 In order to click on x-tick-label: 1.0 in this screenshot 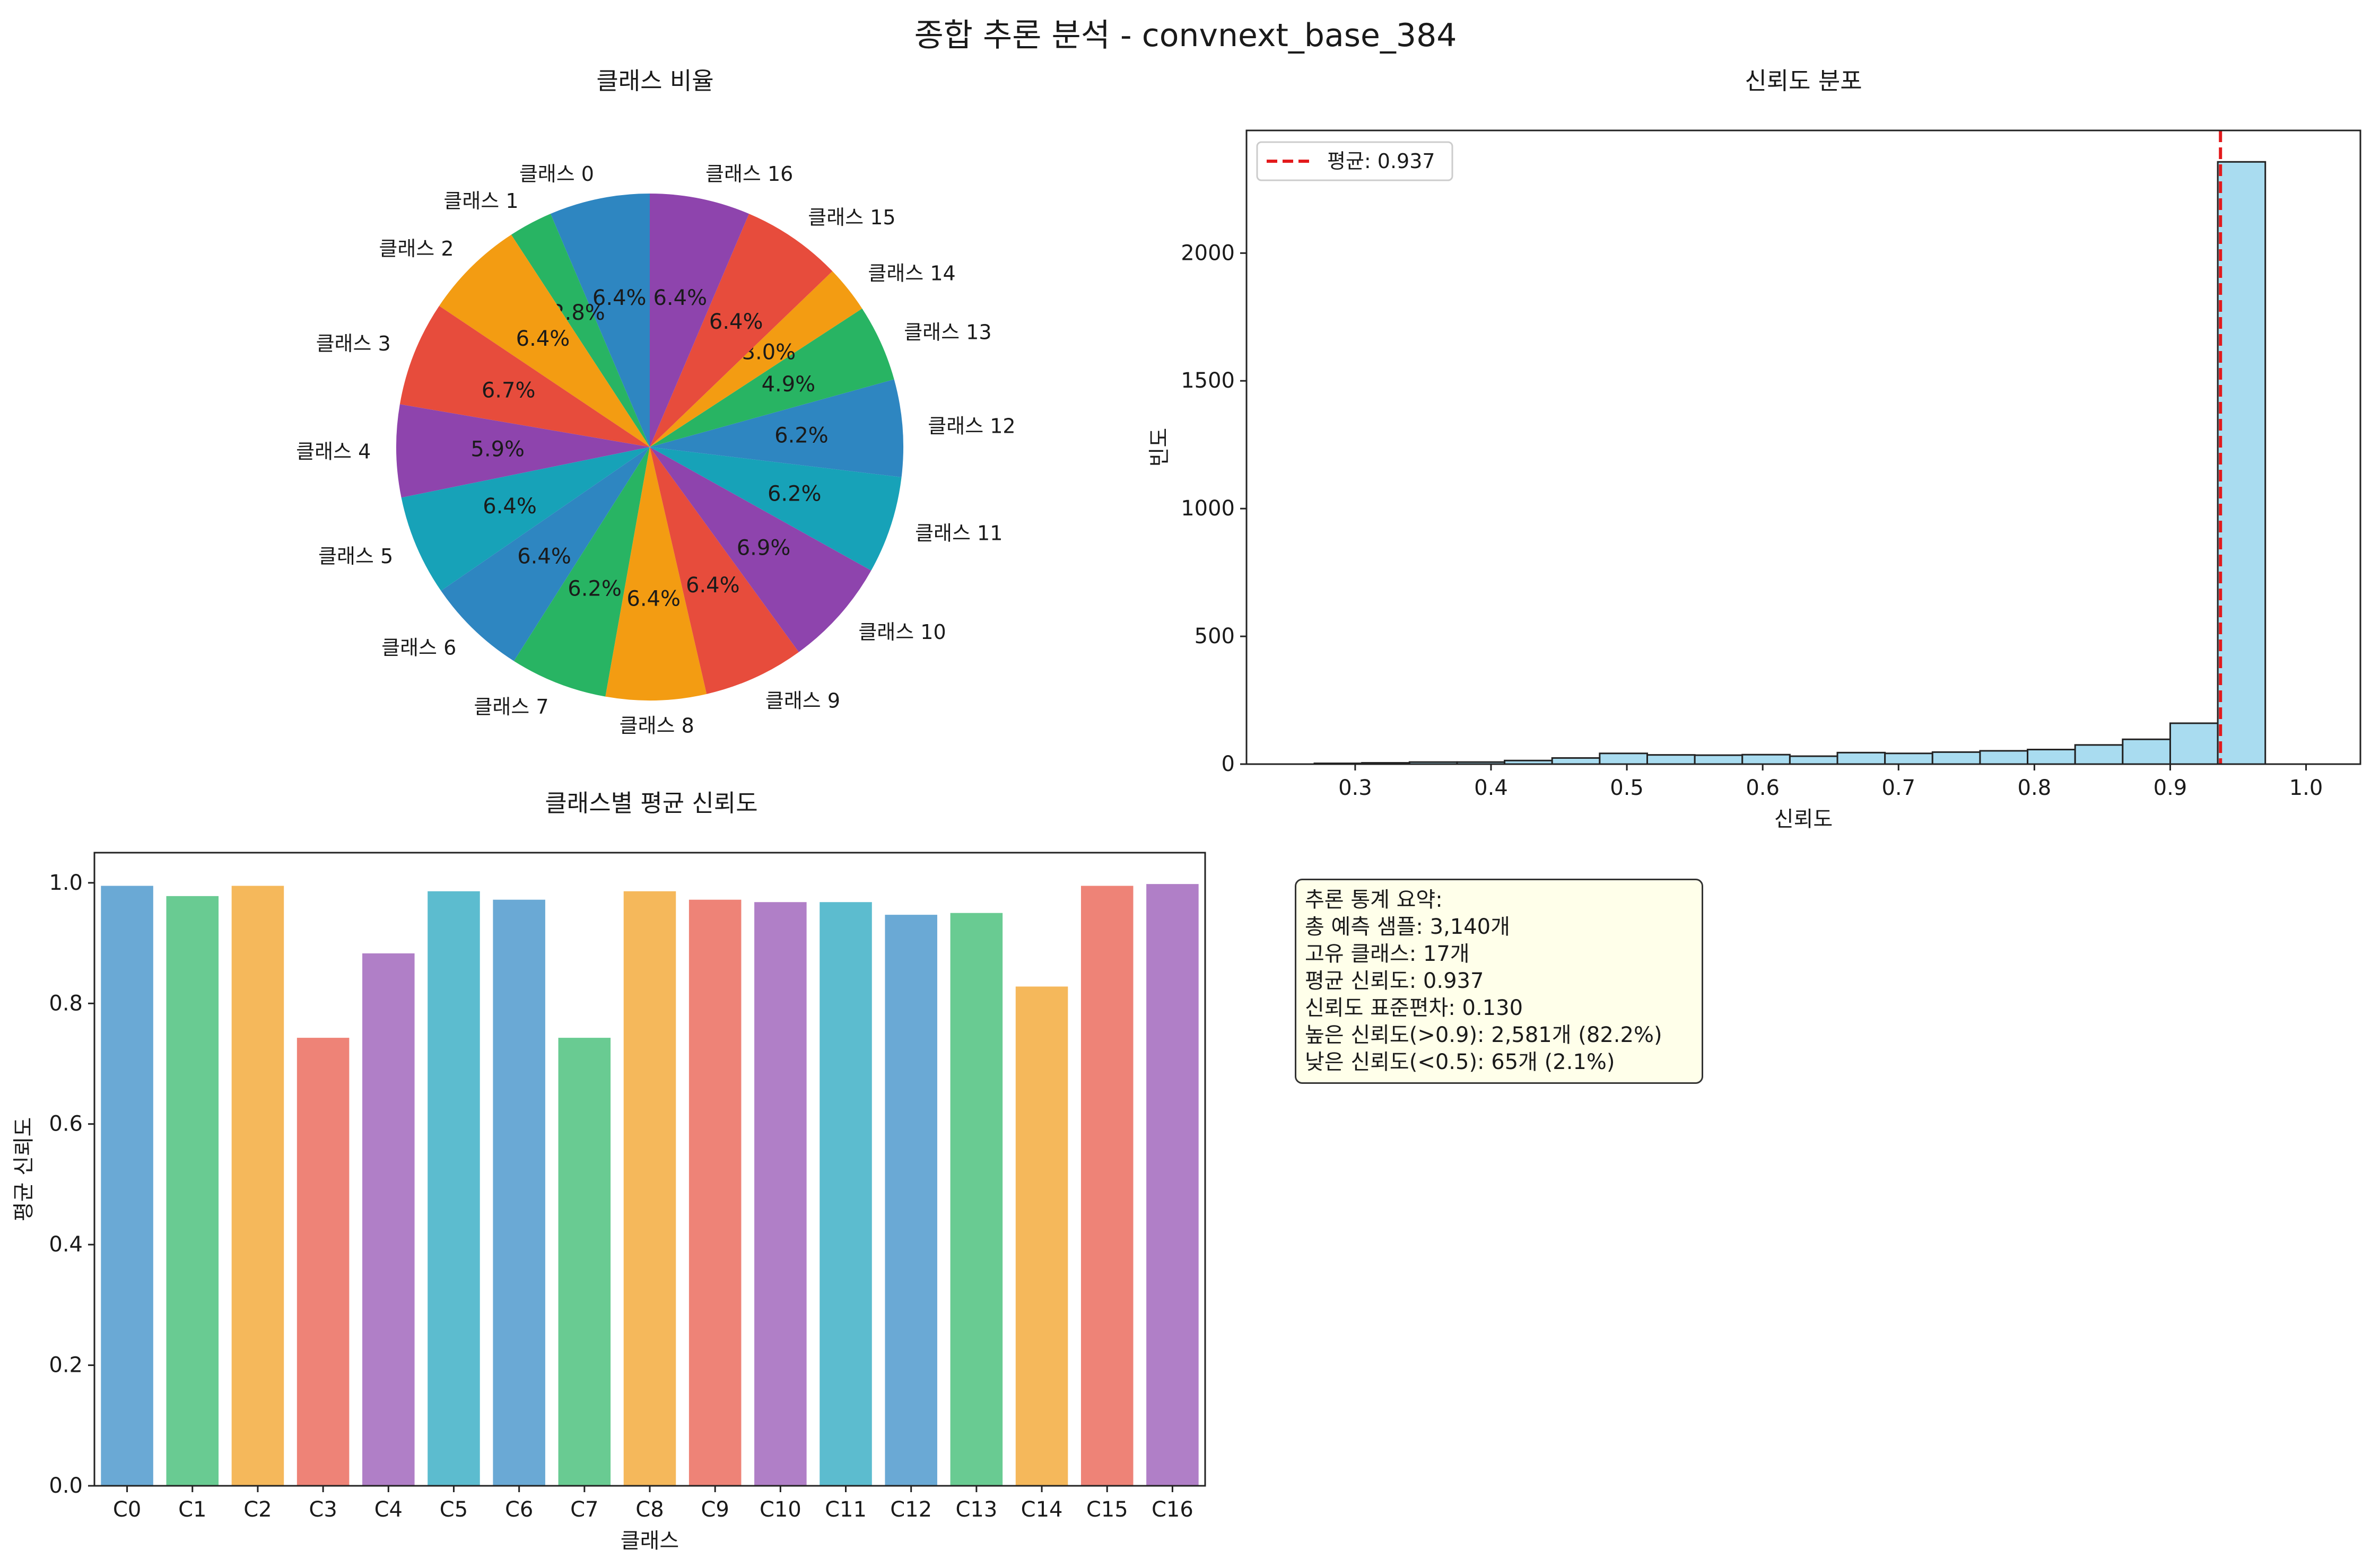, I will do `click(2306, 788)`.